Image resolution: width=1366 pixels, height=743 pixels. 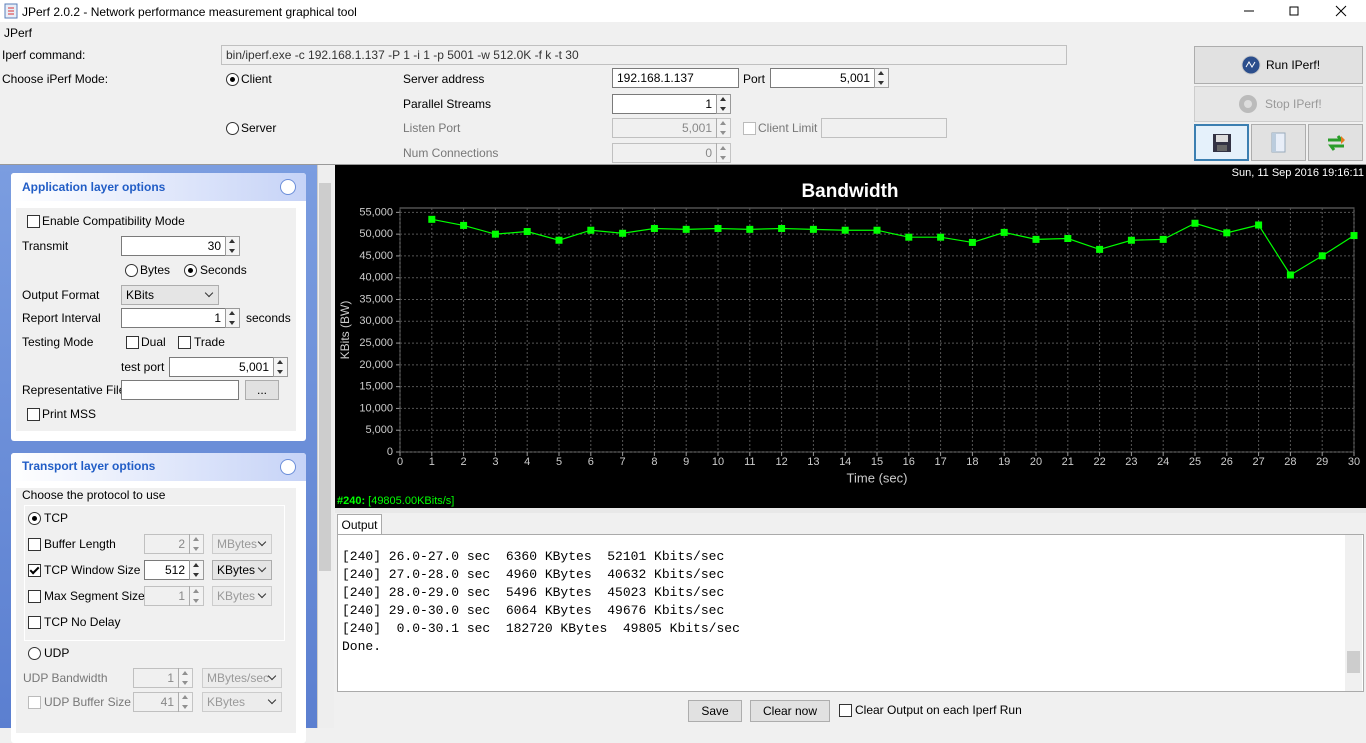 I want to click on parallel-field: 1, so click(x=664, y=104).